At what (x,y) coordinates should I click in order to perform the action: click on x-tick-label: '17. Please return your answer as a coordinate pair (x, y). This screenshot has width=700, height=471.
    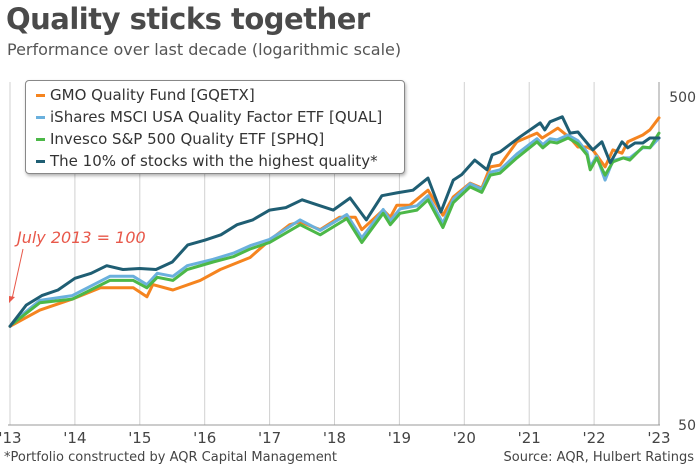
    Looking at the image, I should click on (269, 438).